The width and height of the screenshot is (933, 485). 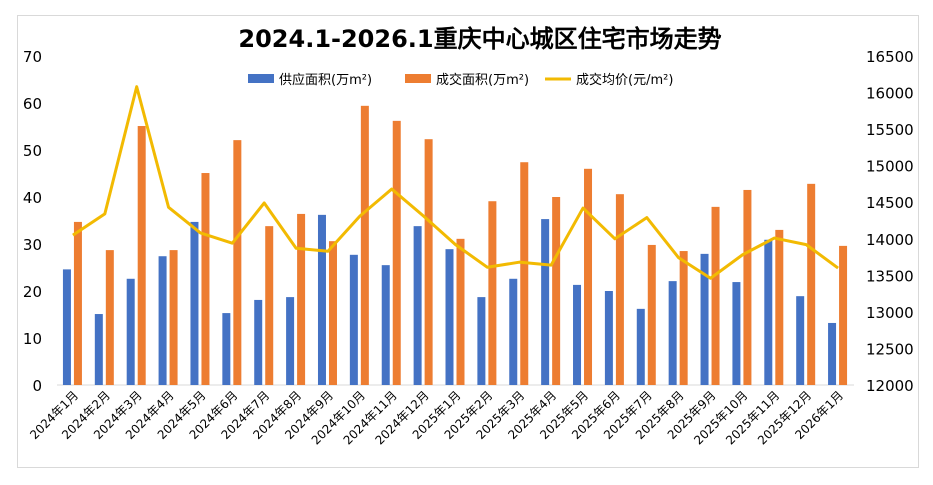 I want to click on y-right-tick: 16000, so click(x=890, y=94).